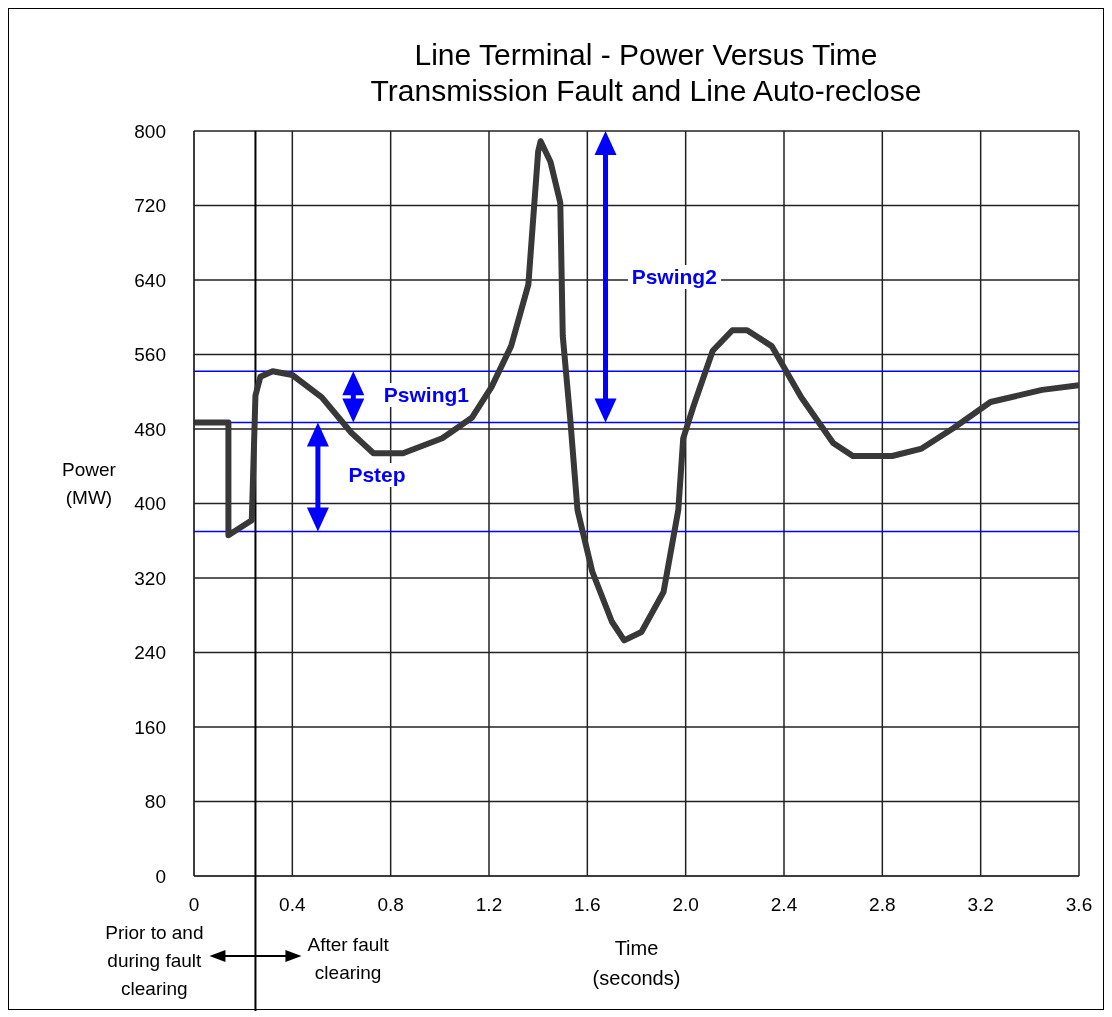  Describe the element at coordinates (154, 961) in the screenshot. I see `text: Prior to and during fault clearing` at that location.